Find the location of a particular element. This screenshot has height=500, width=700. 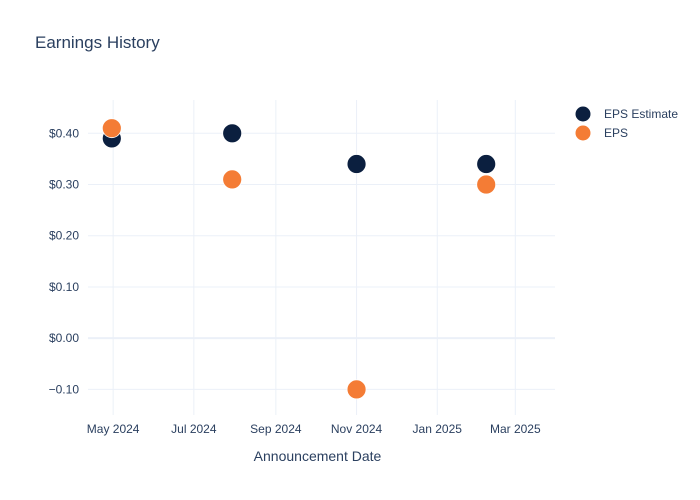

y-tick-label: $0.20 is located at coordinates (64, 236).